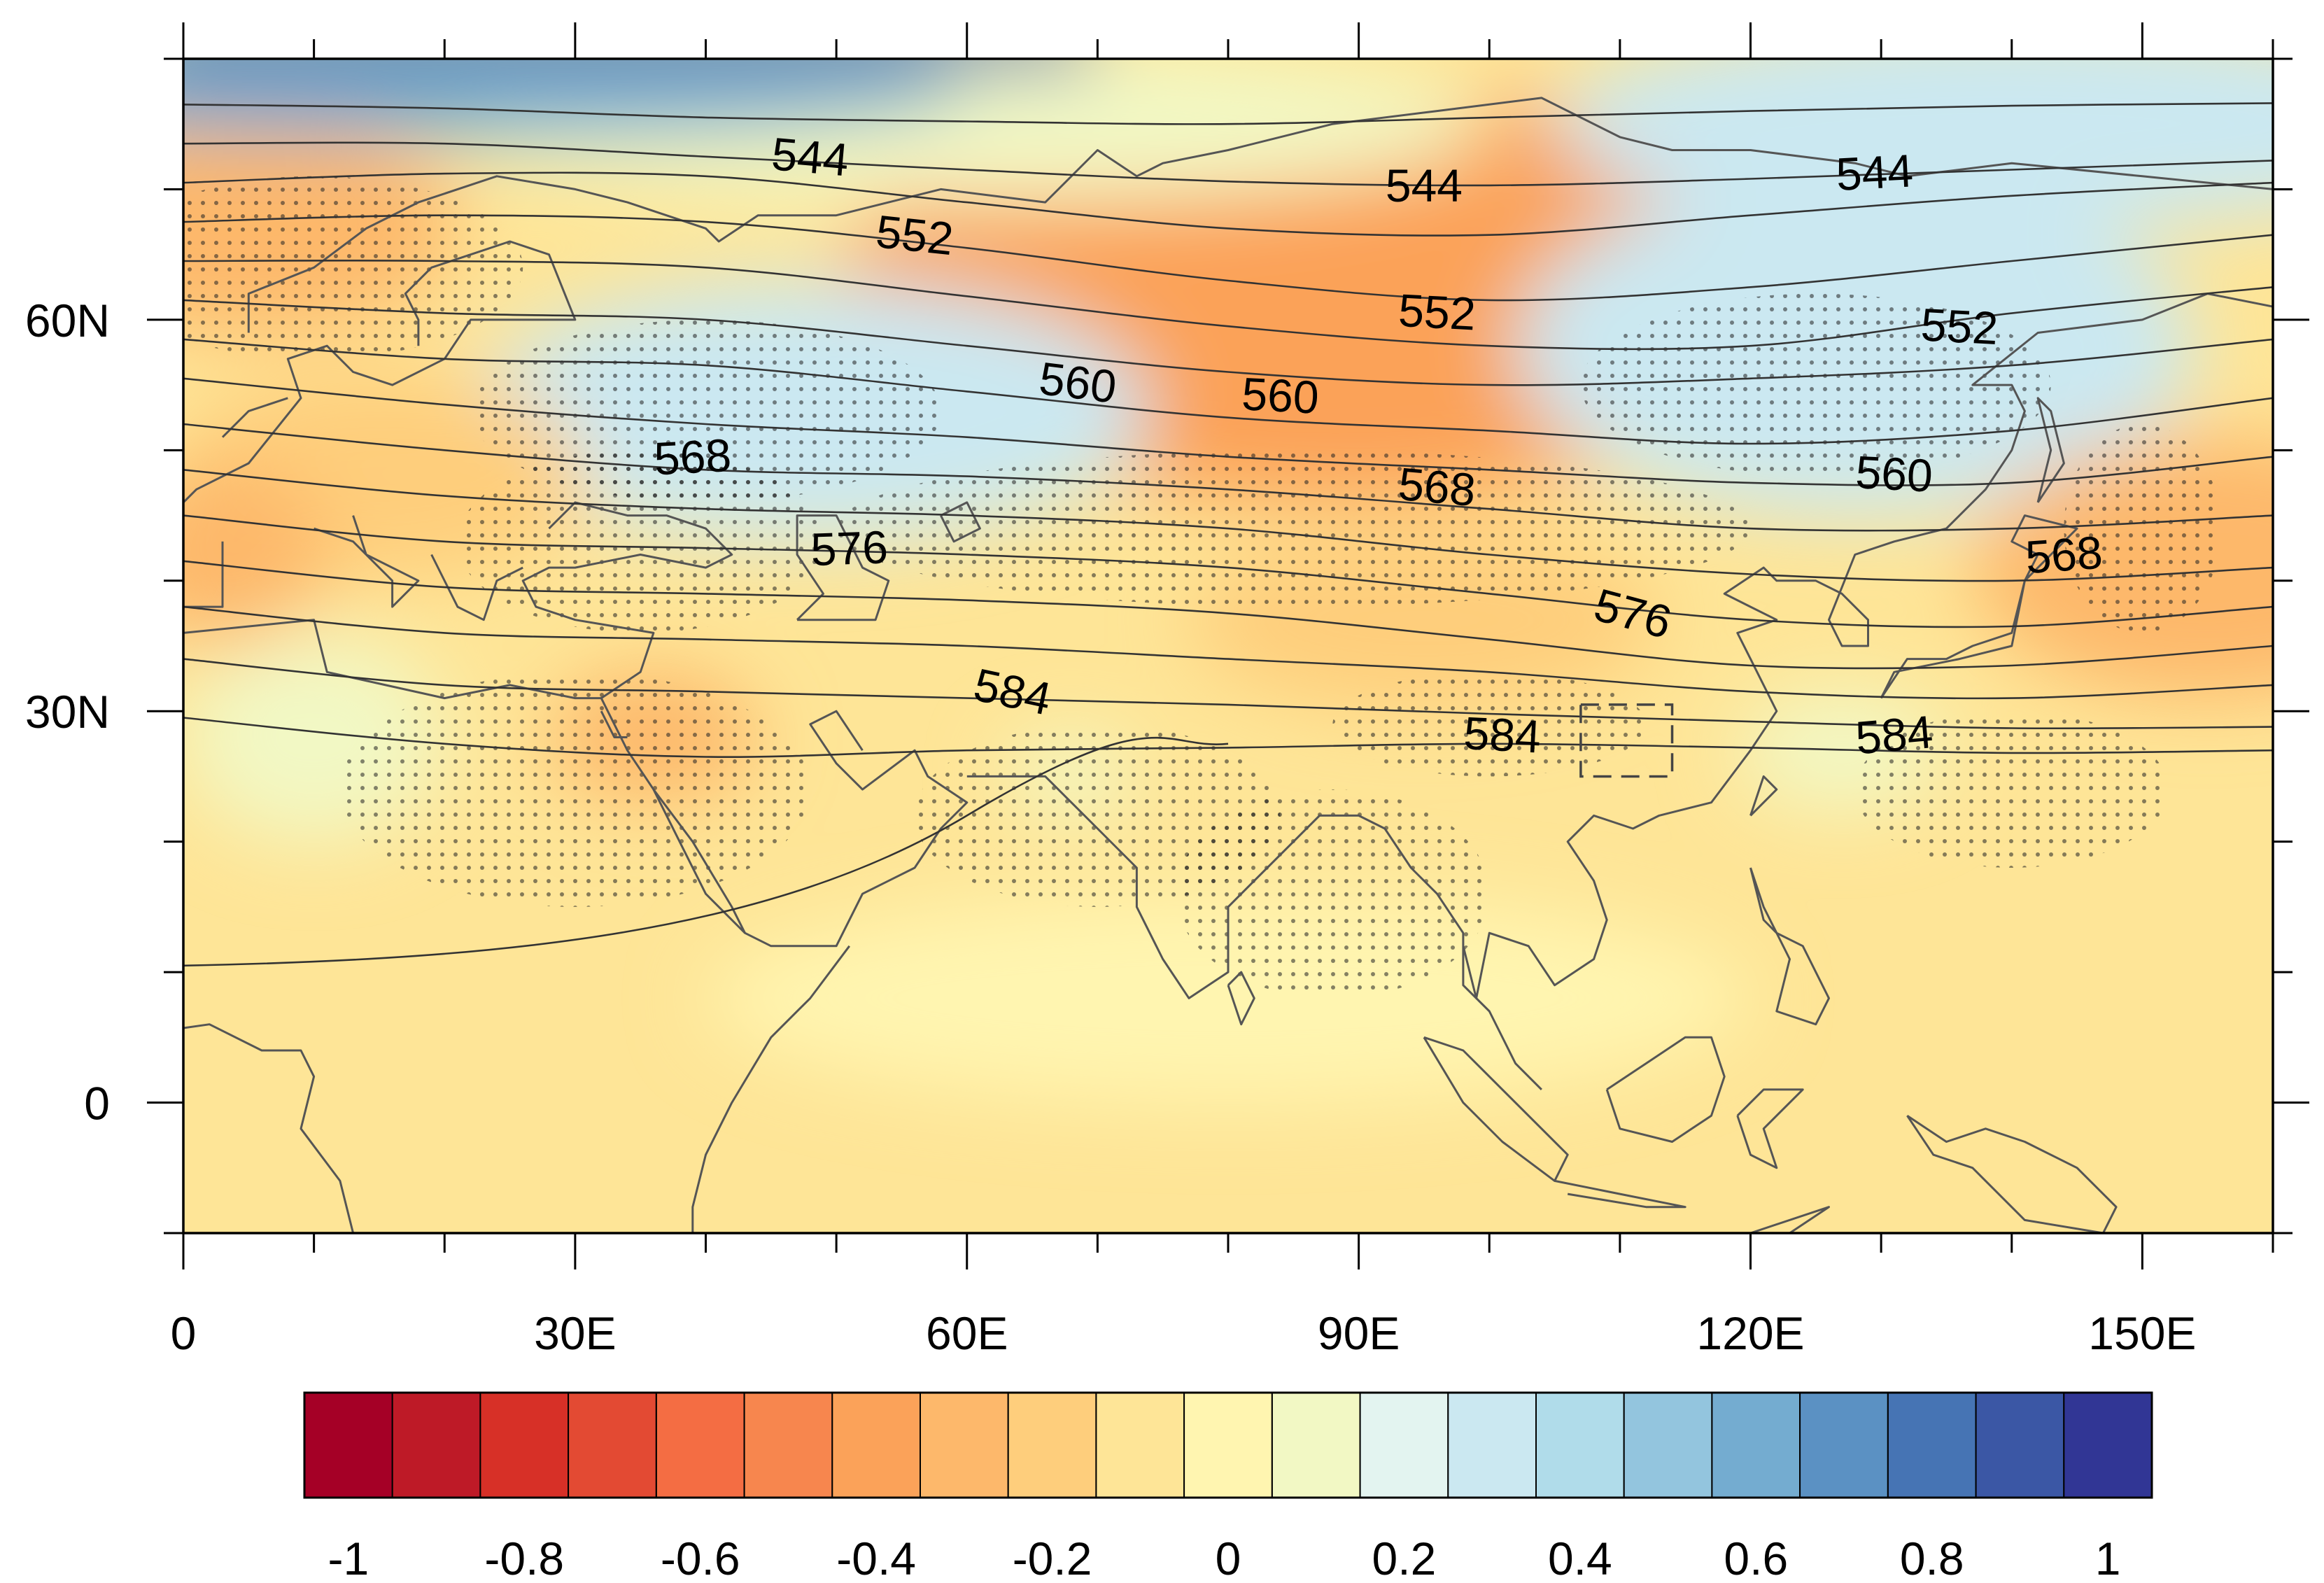  Describe the element at coordinates (693, 457) in the screenshot. I see `contour-label-group-9: 568` at that location.